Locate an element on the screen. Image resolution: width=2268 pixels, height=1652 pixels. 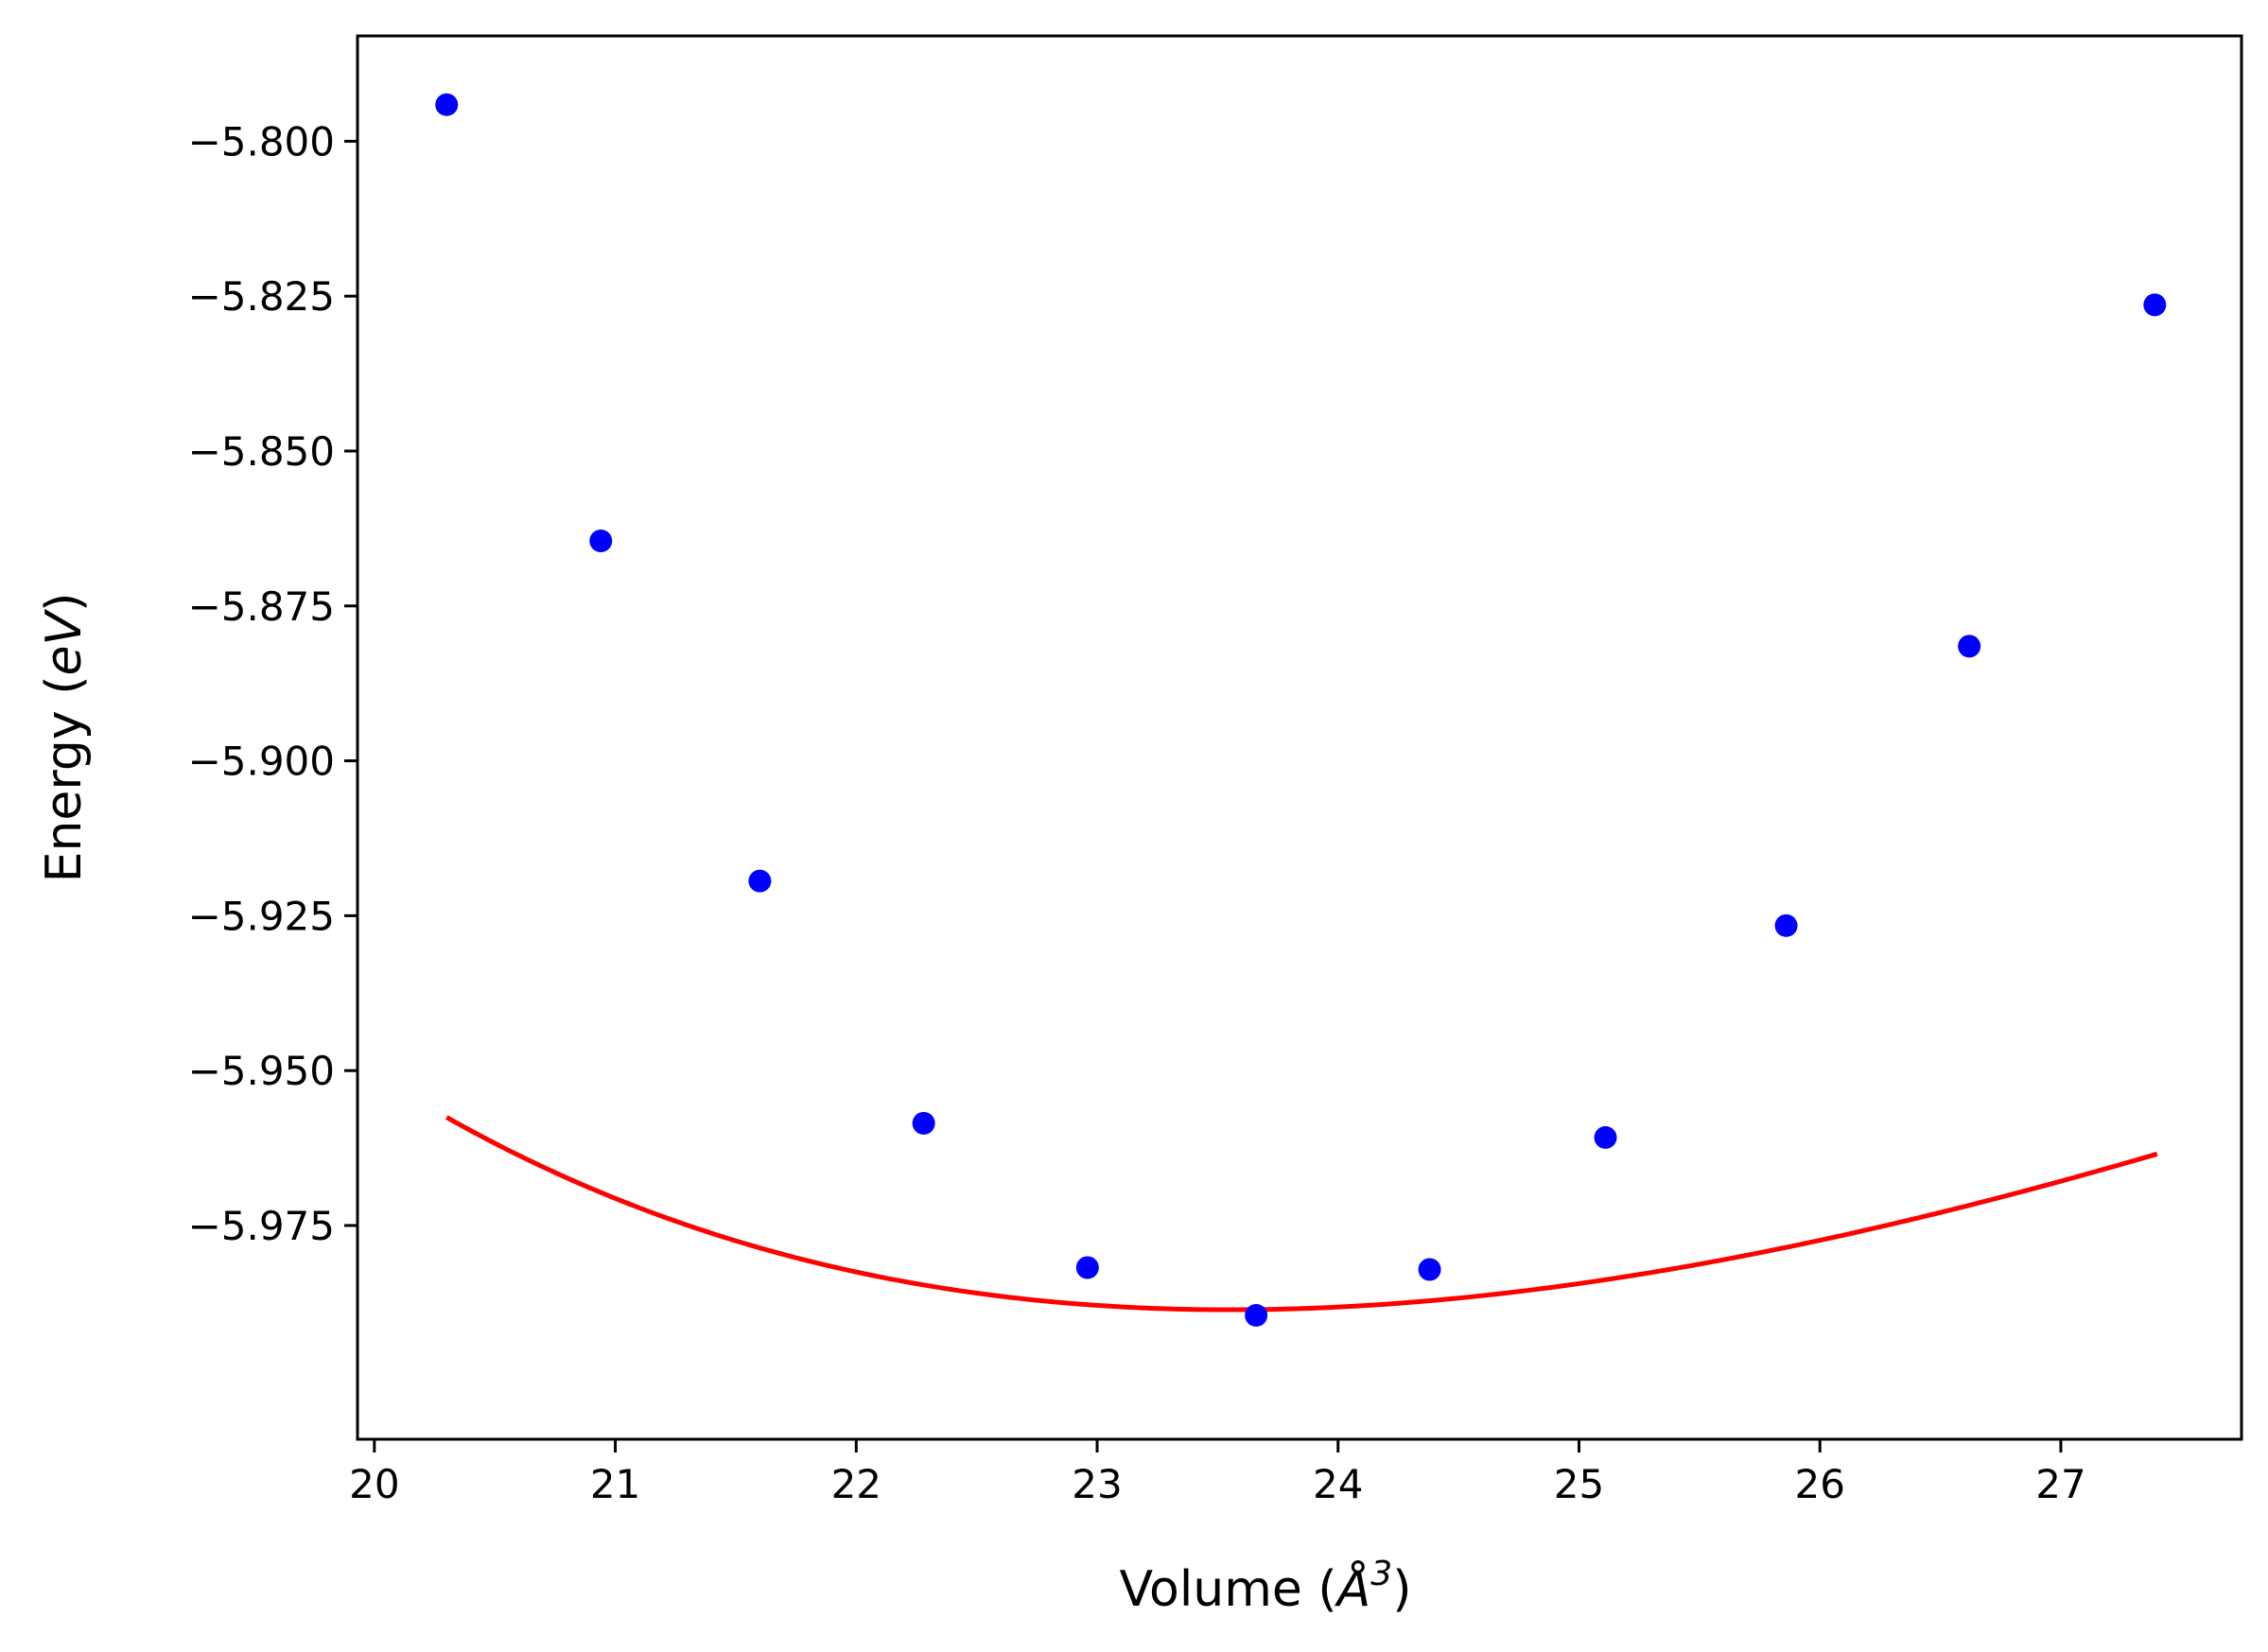
y-tick-label: −5.900 is located at coordinates (261, 762).